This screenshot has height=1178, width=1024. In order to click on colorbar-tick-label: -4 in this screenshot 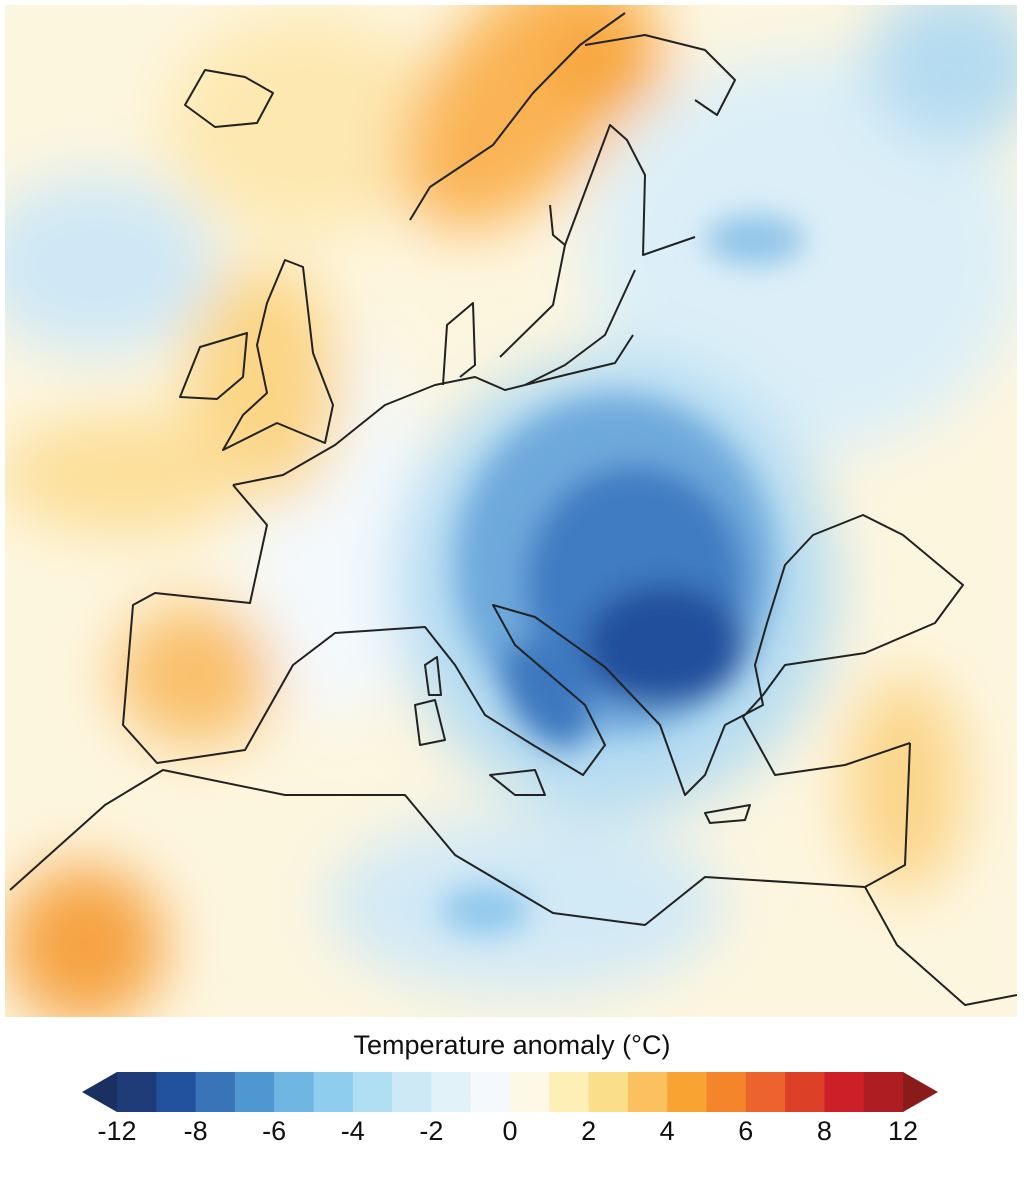, I will do `click(352, 1131)`.